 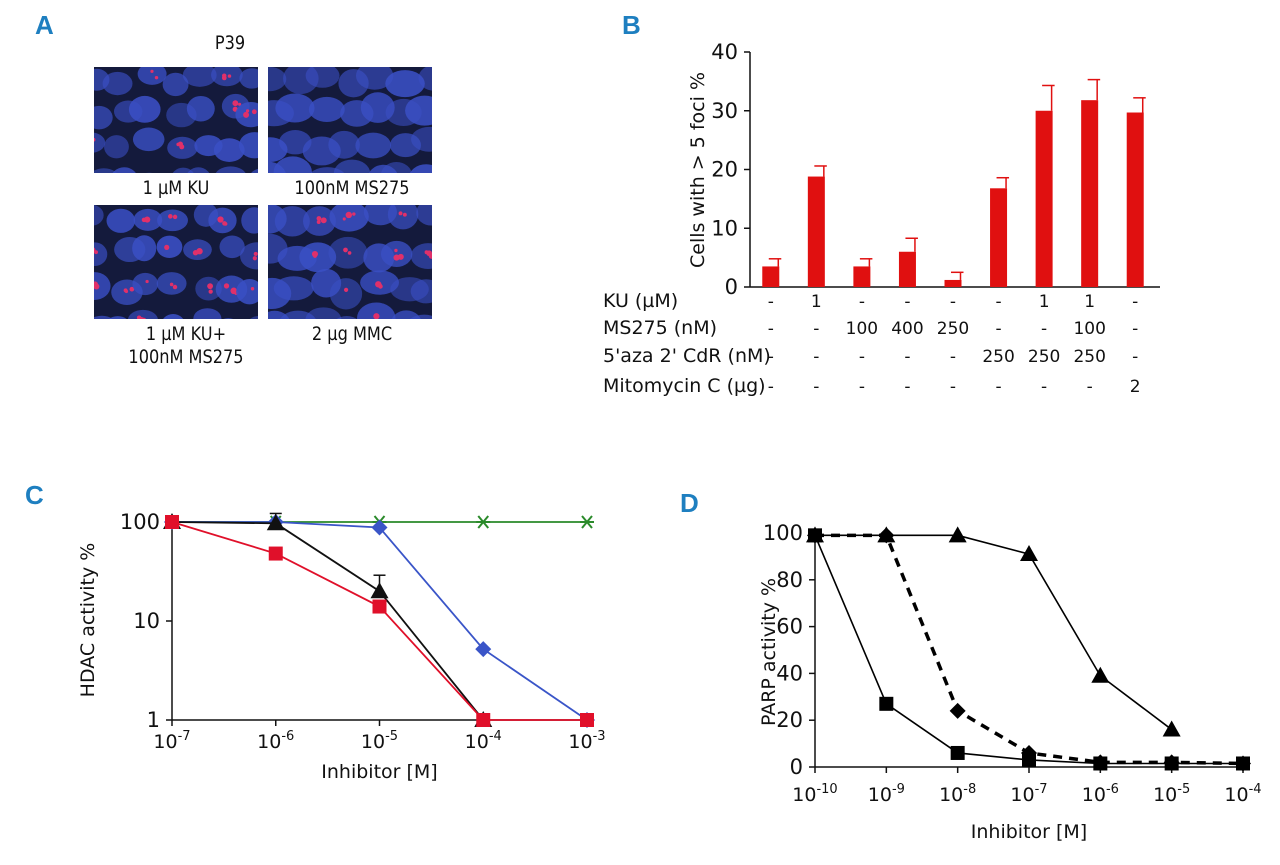 What do you see at coordinates (957, 752) in the screenshot?
I see `d-point-square` at bounding box center [957, 752].